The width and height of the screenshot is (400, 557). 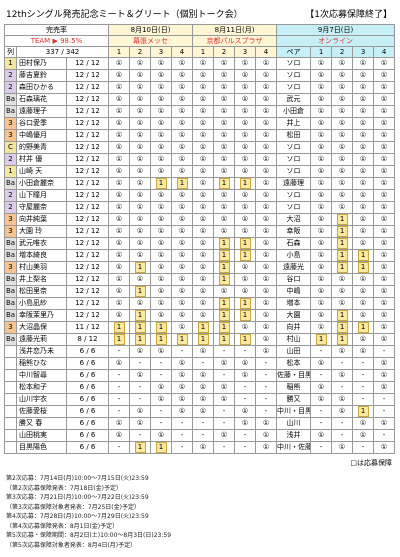 What do you see at coordinates (41, 207) in the screenshot?
I see `member-name: 守屋麗奈` at bounding box center [41, 207].